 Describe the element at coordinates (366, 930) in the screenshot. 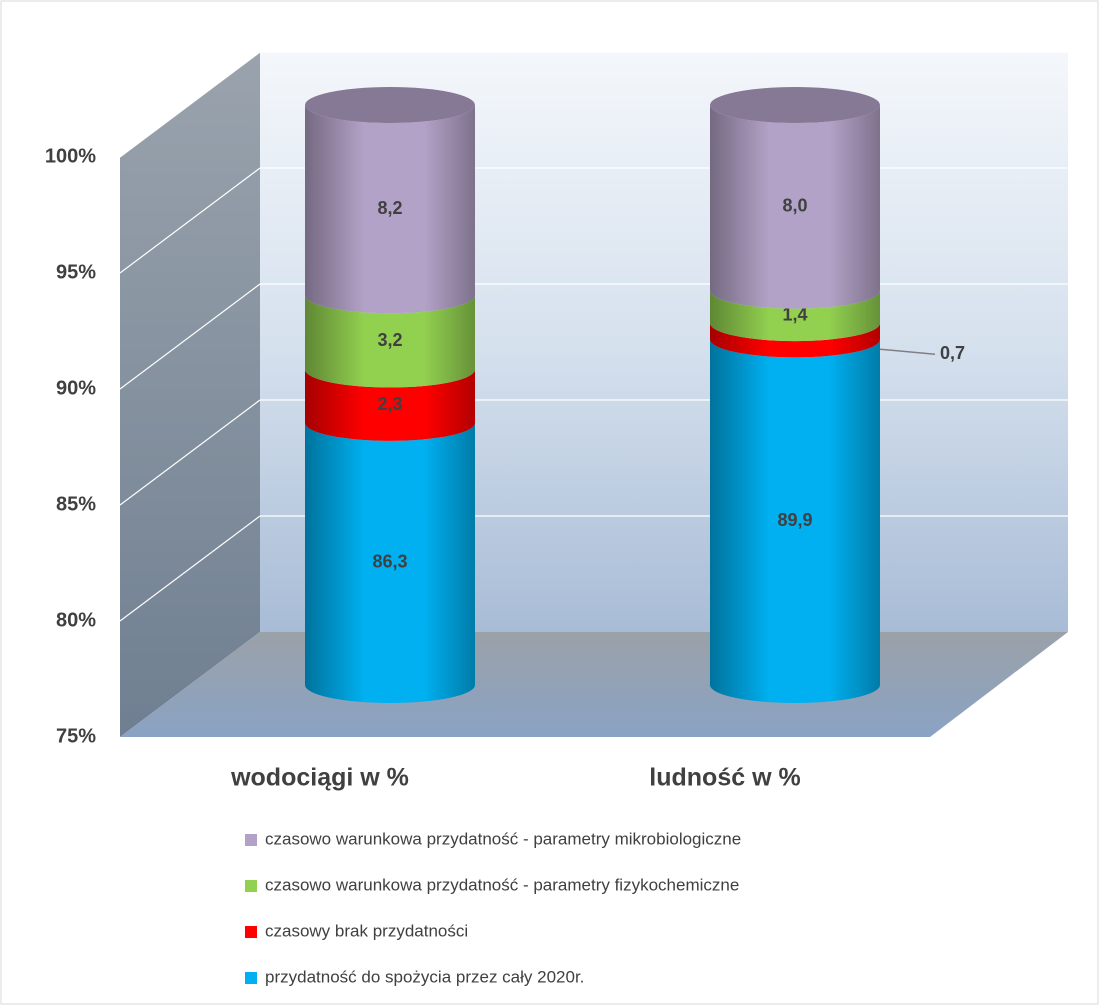

I see `legend-label: czasowy brak przydatności` at that location.